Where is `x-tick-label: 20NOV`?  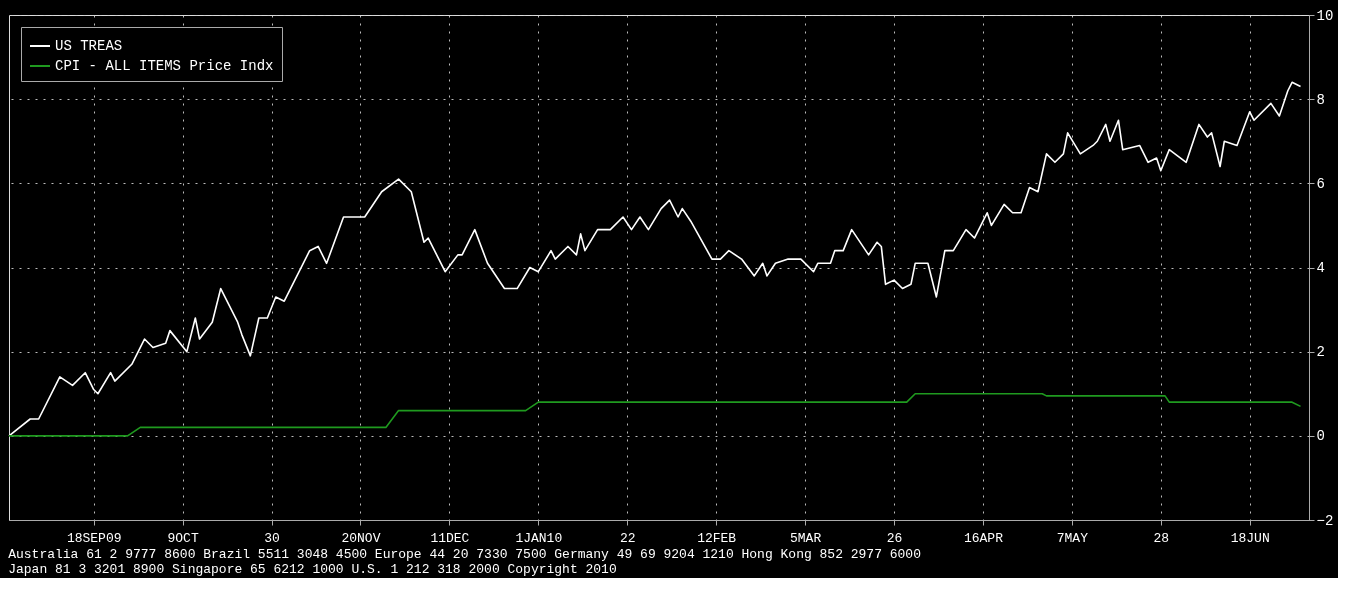
x-tick-label: 20NOV is located at coordinates (361, 538).